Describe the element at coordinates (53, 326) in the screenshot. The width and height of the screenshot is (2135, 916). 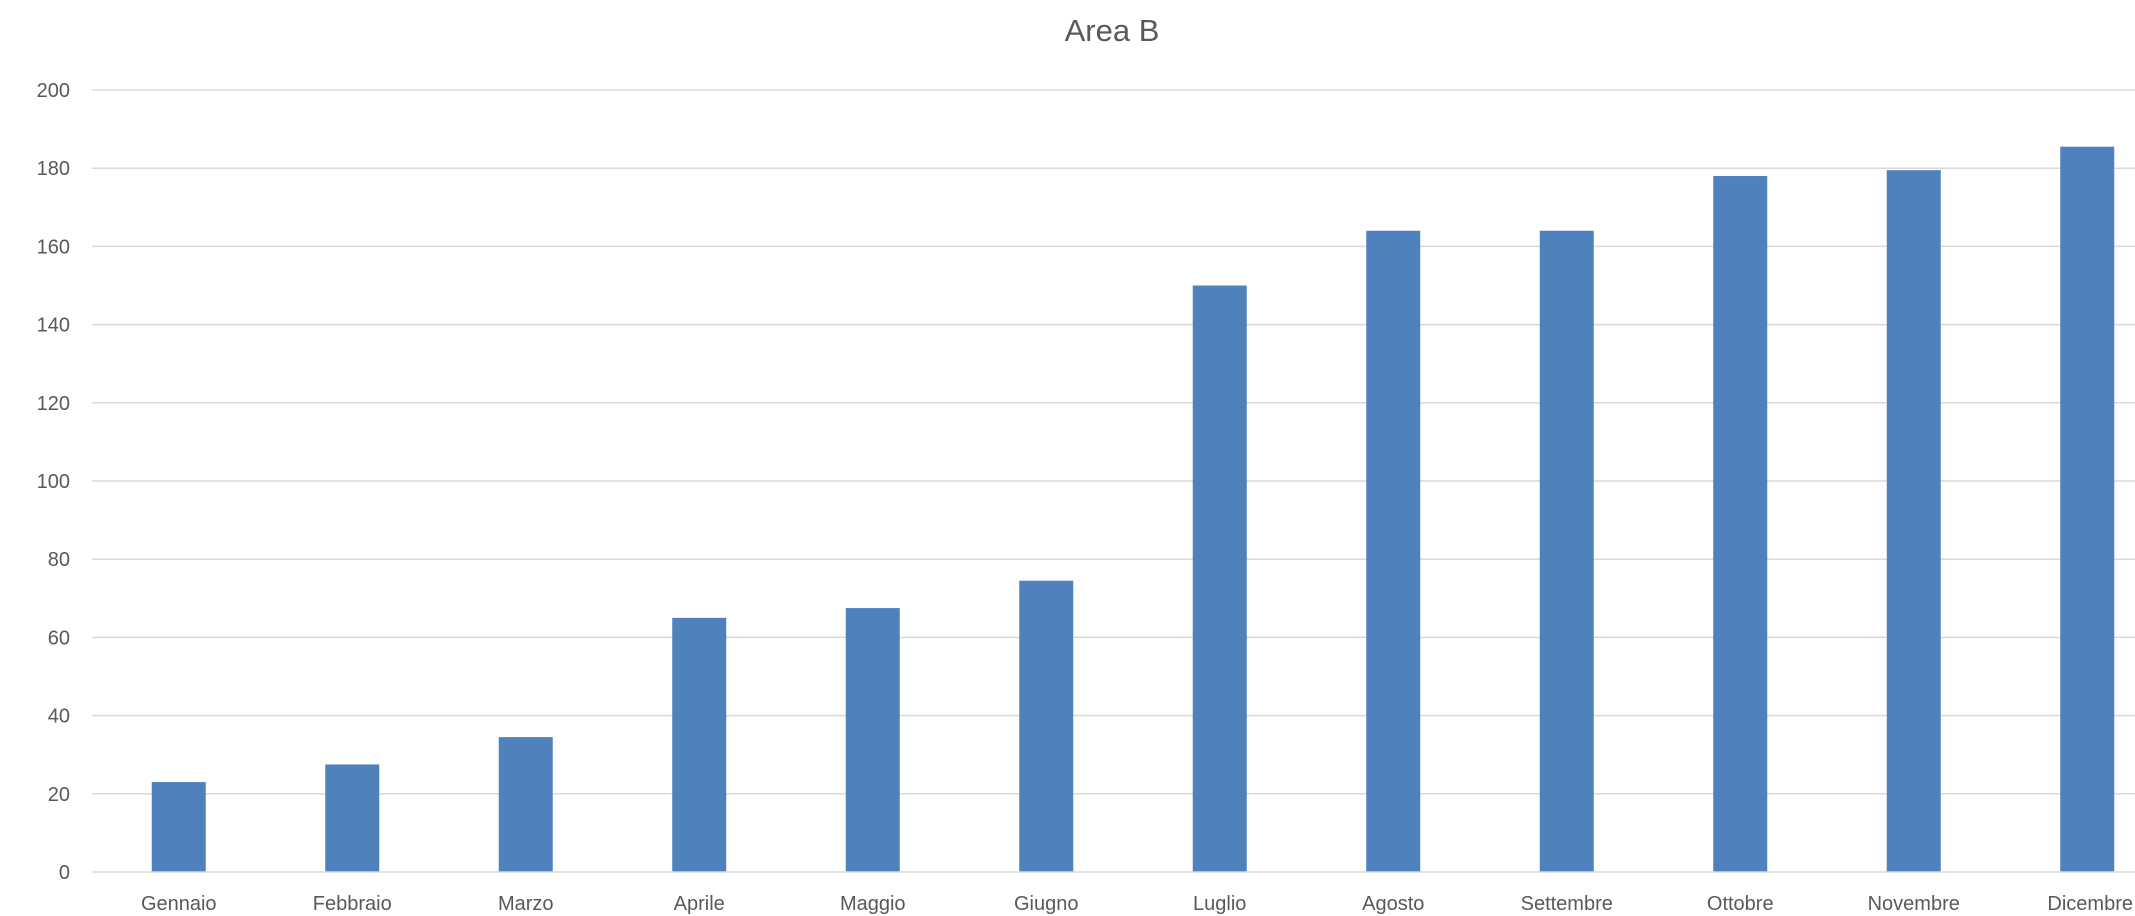
I see `y-tick-label: 140` at that location.